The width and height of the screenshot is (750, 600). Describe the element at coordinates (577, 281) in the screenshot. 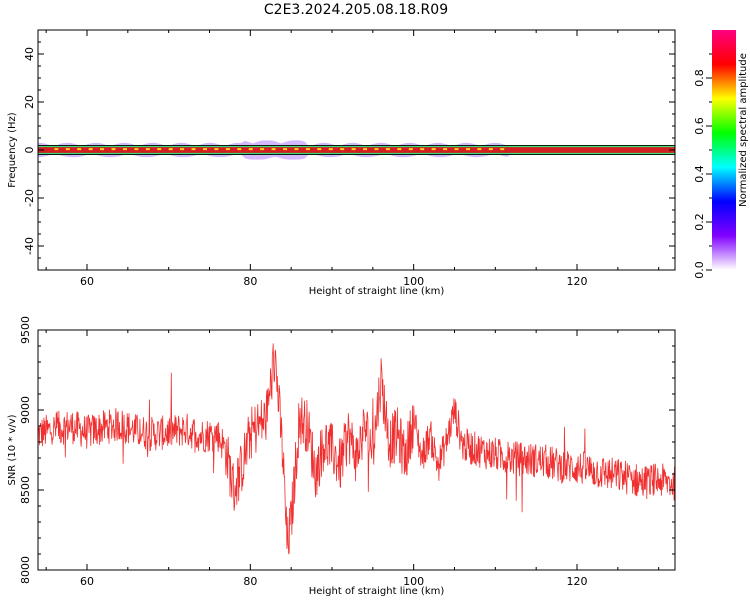

I see `top-xtick-label: 120` at that location.